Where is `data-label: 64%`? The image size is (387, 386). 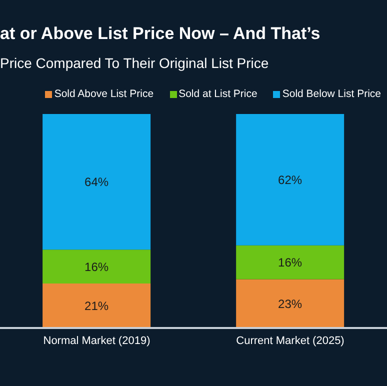 data-label: 64% is located at coordinates (96, 182).